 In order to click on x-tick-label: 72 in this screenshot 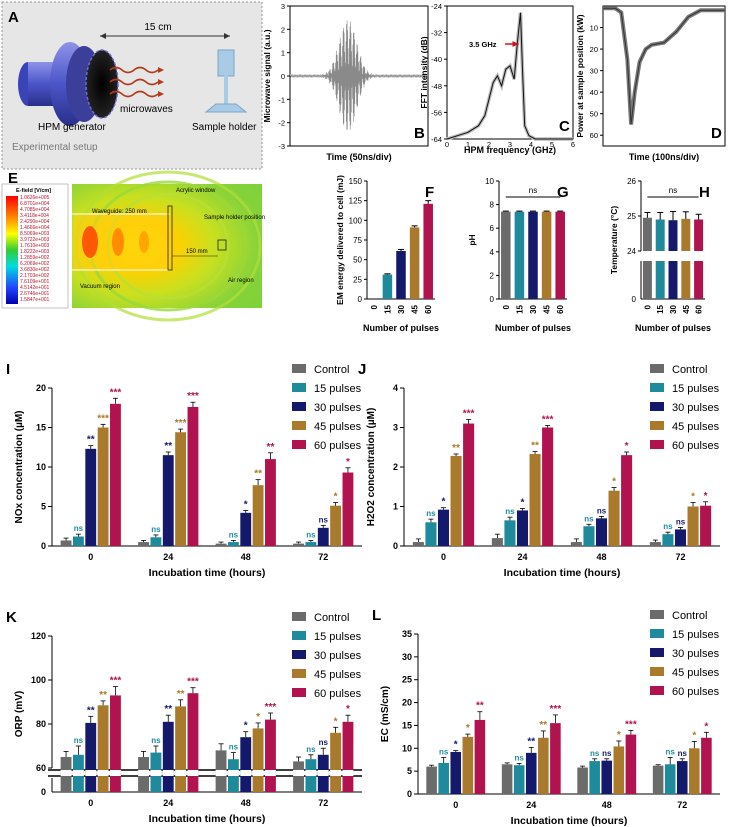, I will do `click(323, 557)`.